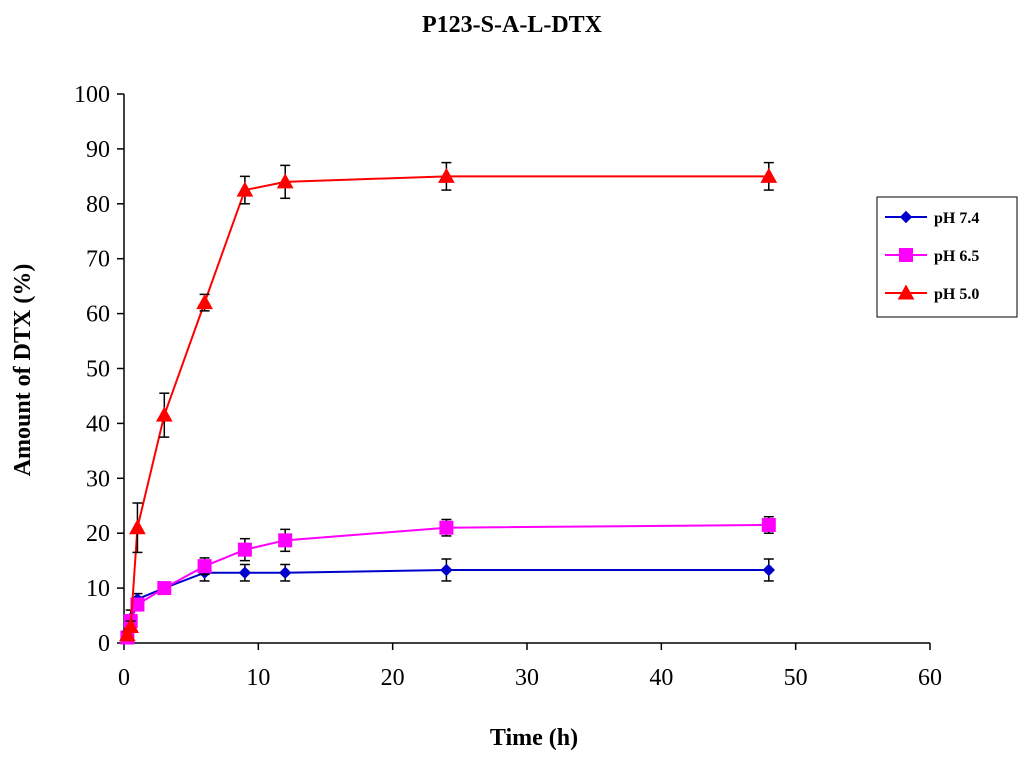 This screenshot has height=763, width=1024. I want to click on x-axis-label: Time (h), so click(534, 738).